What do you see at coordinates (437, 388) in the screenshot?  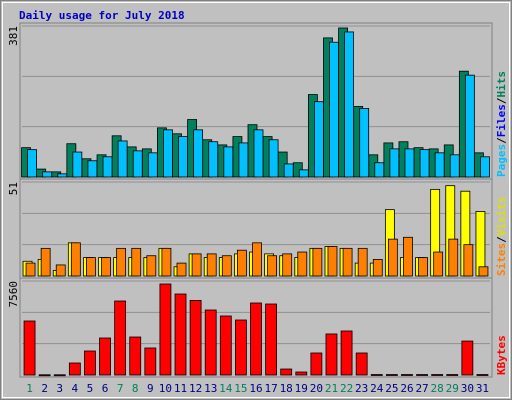 I see `x-tick-label: 28` at bounding box center [437, 388].